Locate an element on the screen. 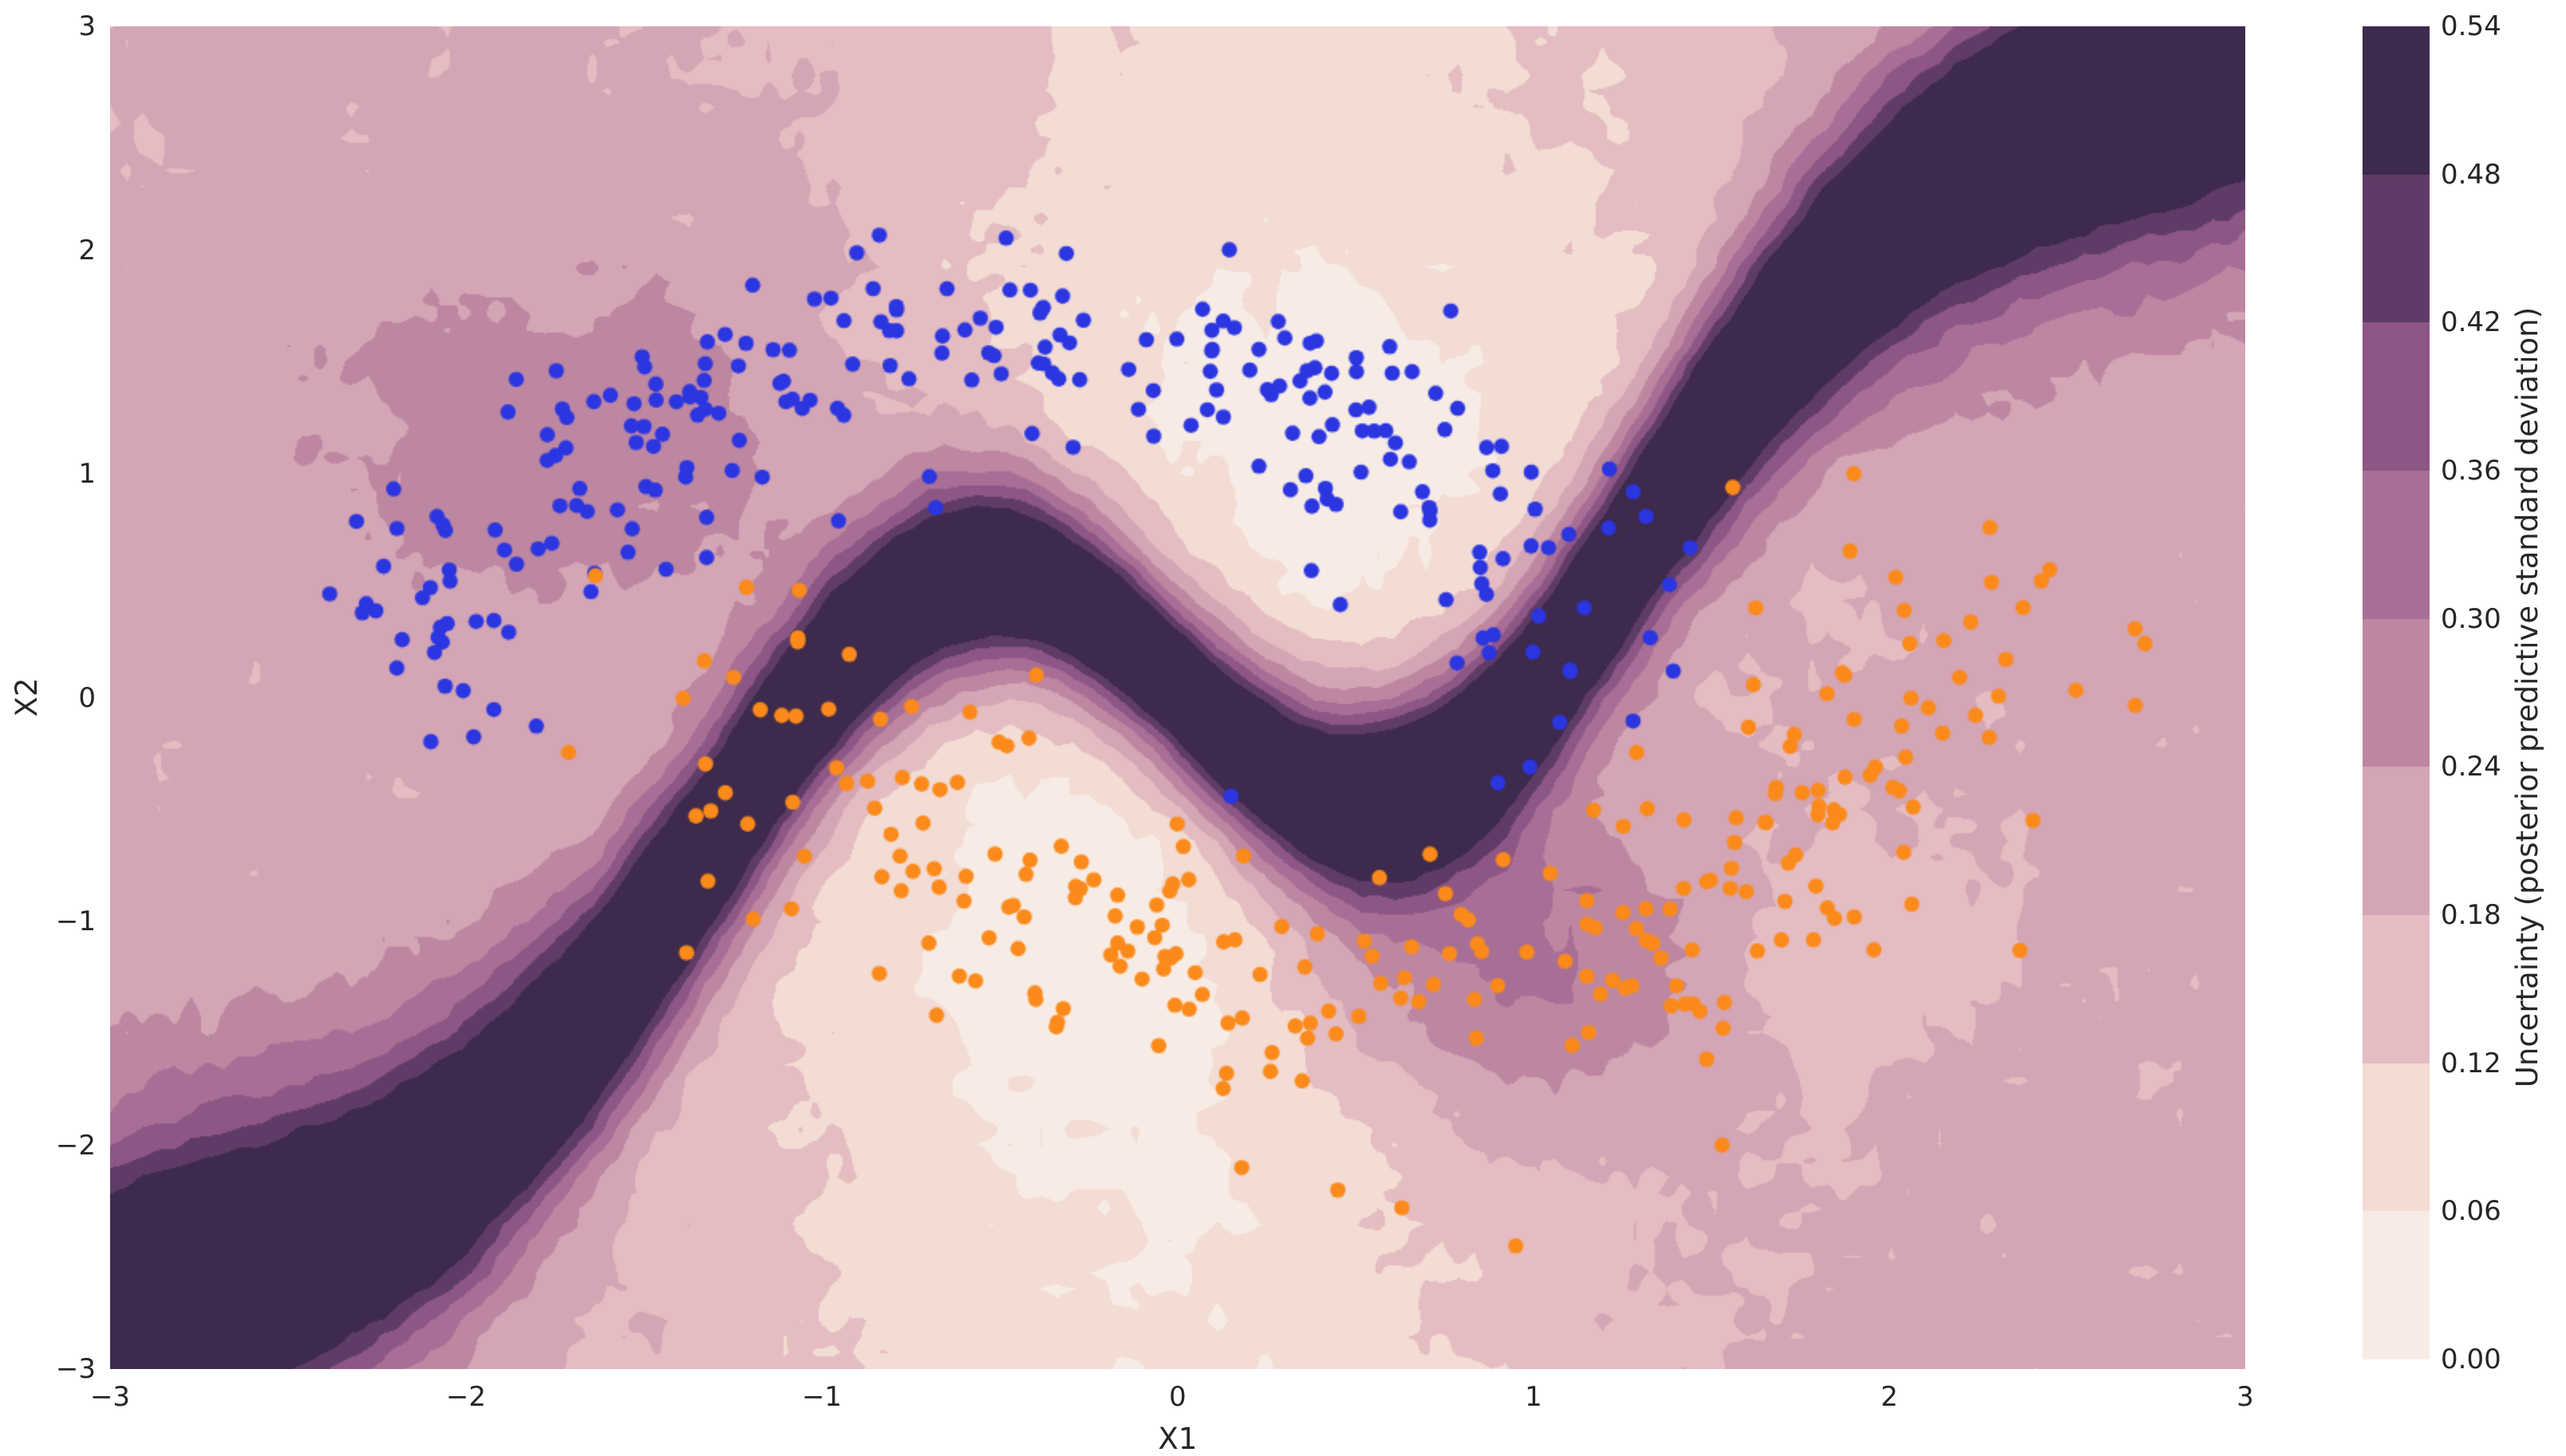  colorbar-tick-label: 0.54 is located at coordinates (2471, 26).